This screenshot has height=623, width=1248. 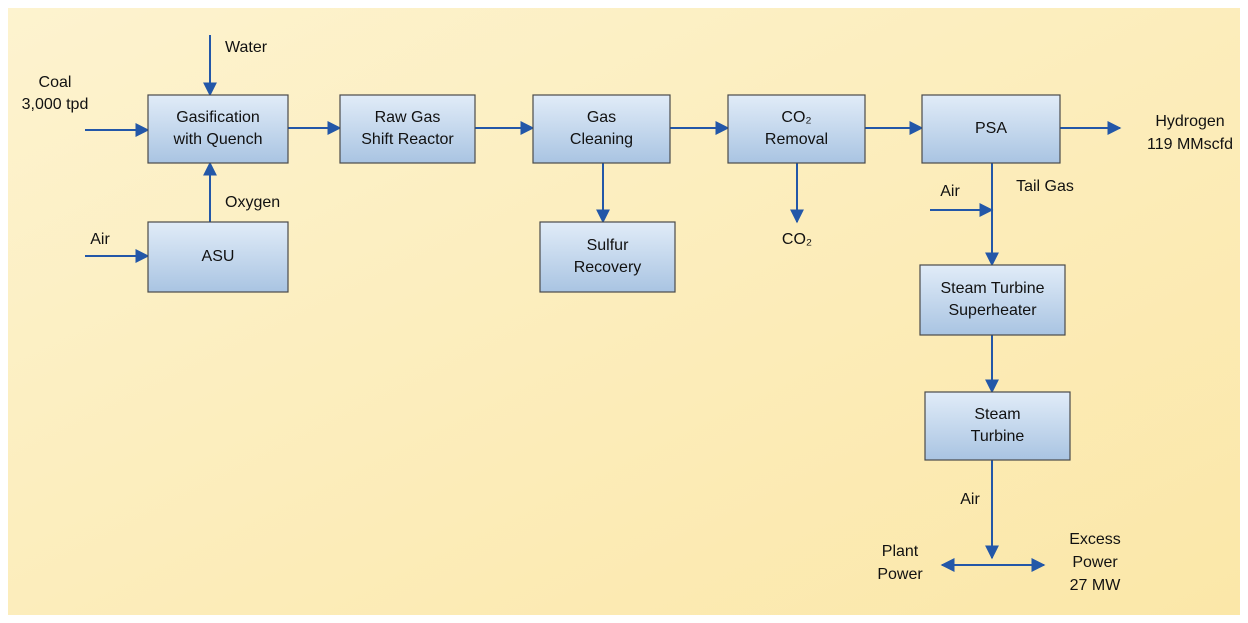 I want to click on box-label: Raw Gas, so click(x=408, y=117).